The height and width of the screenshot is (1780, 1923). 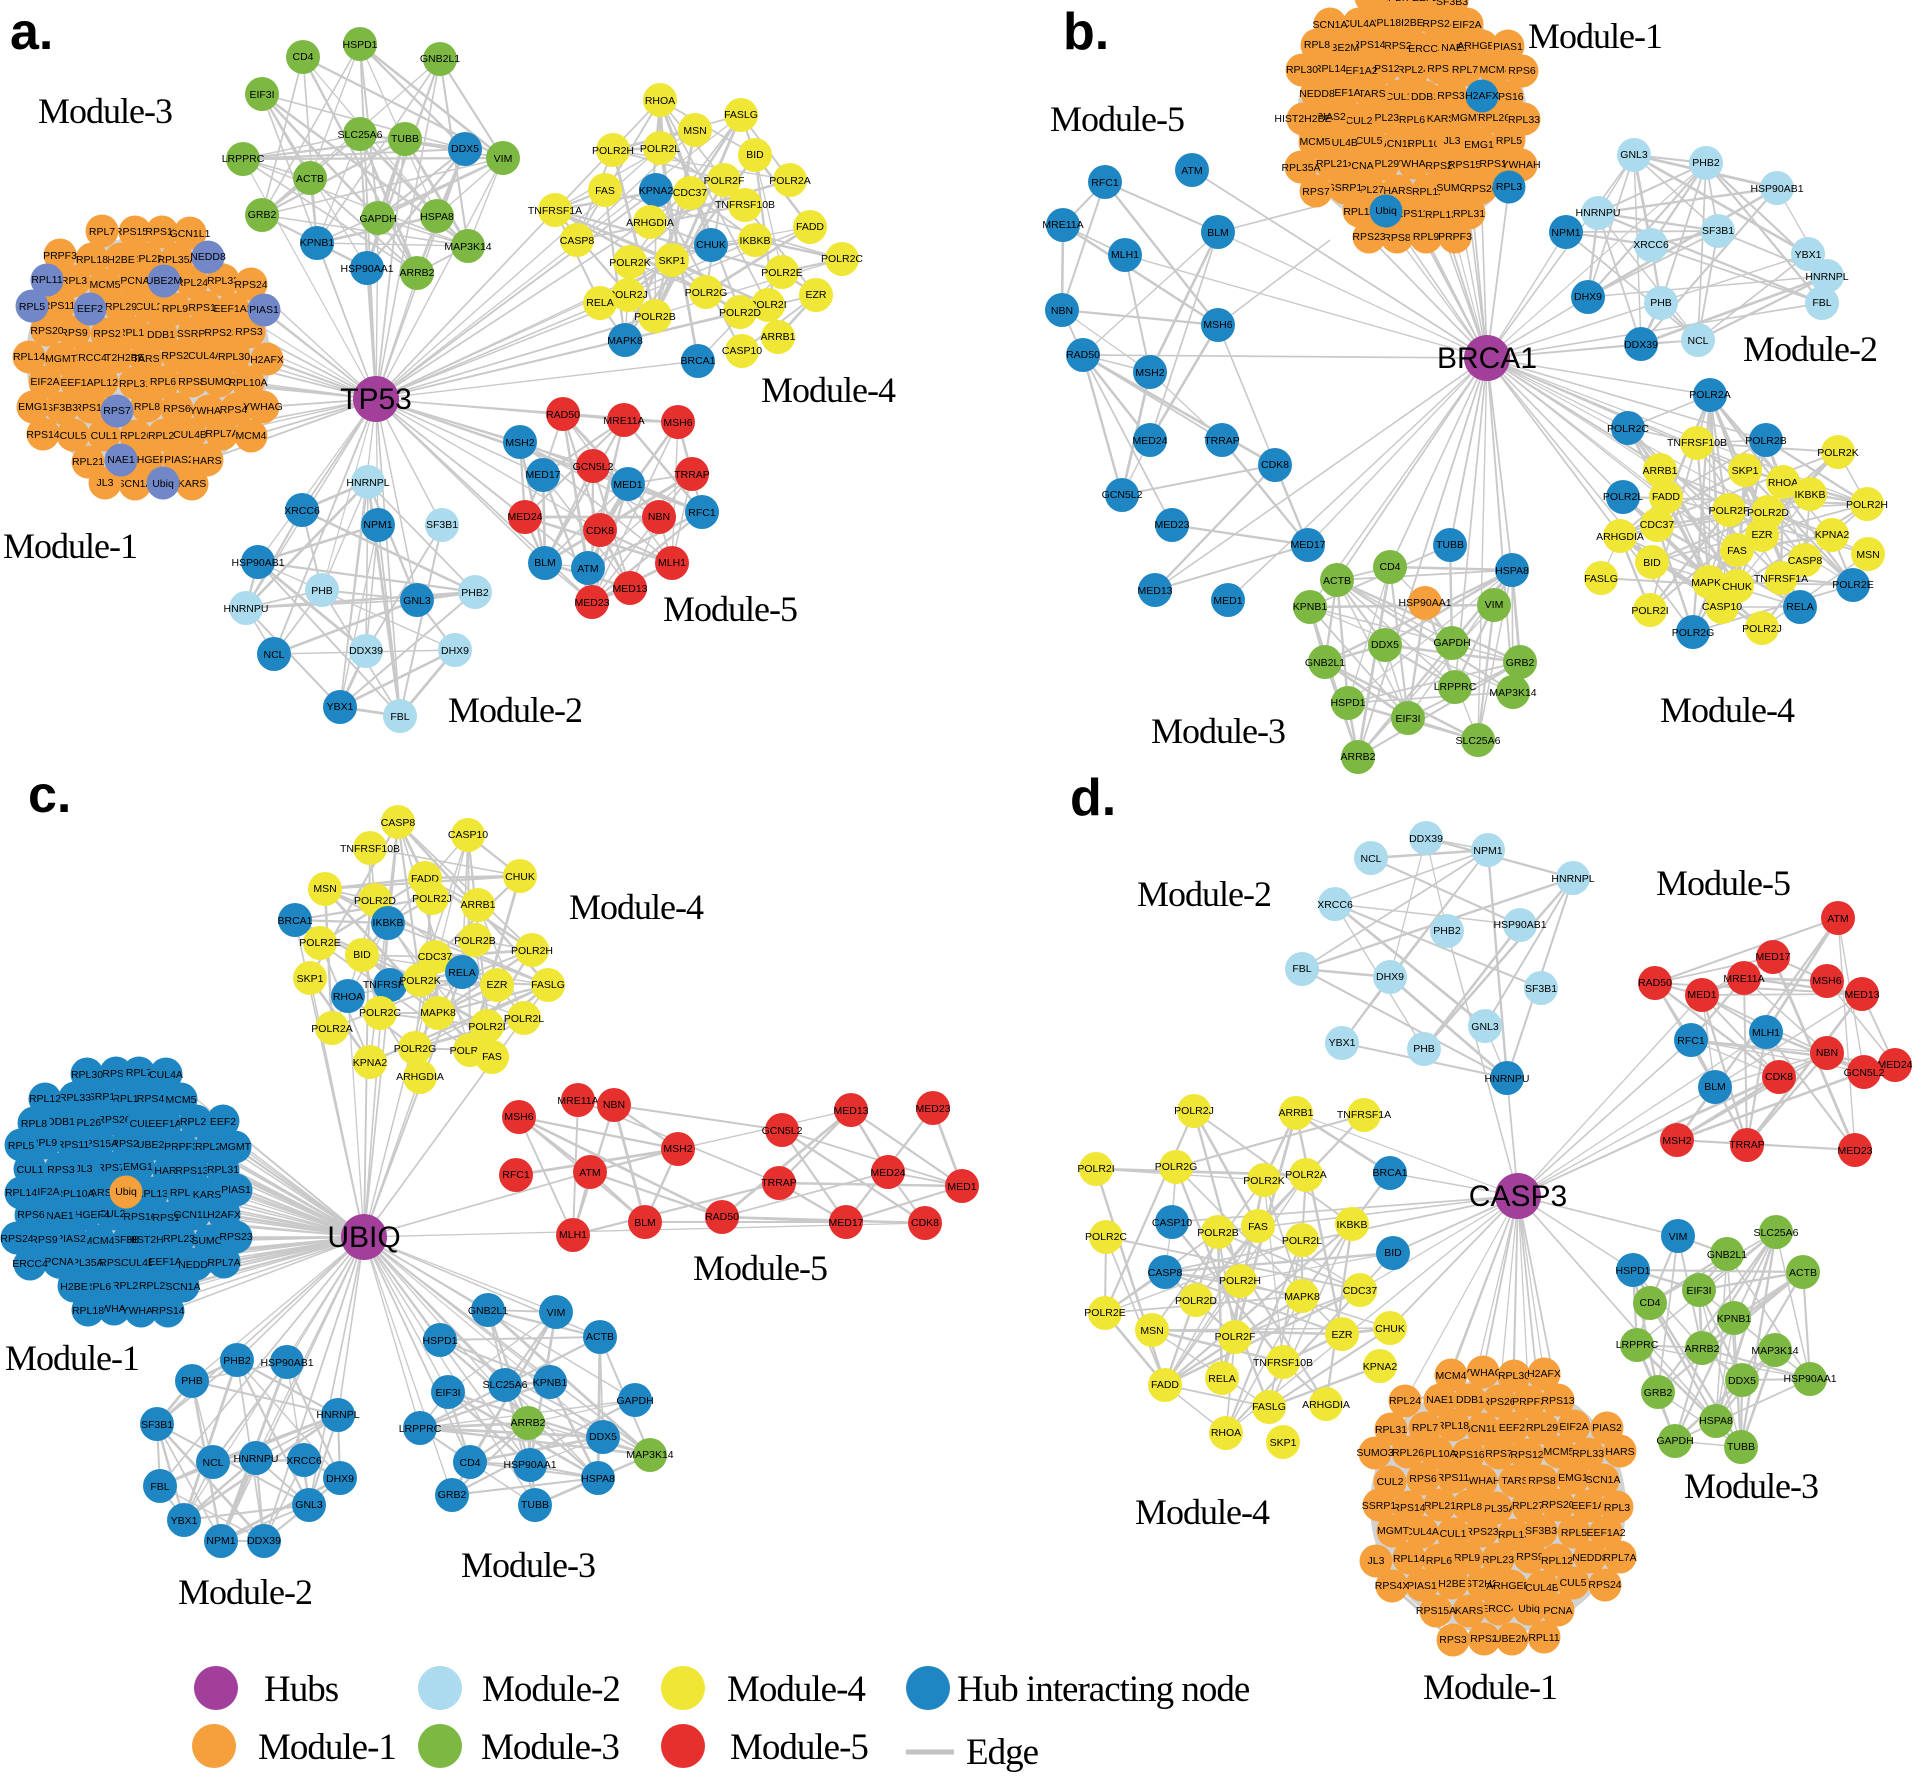 I want to click on svg-text: DDB1, so click(x=1425, y=97).